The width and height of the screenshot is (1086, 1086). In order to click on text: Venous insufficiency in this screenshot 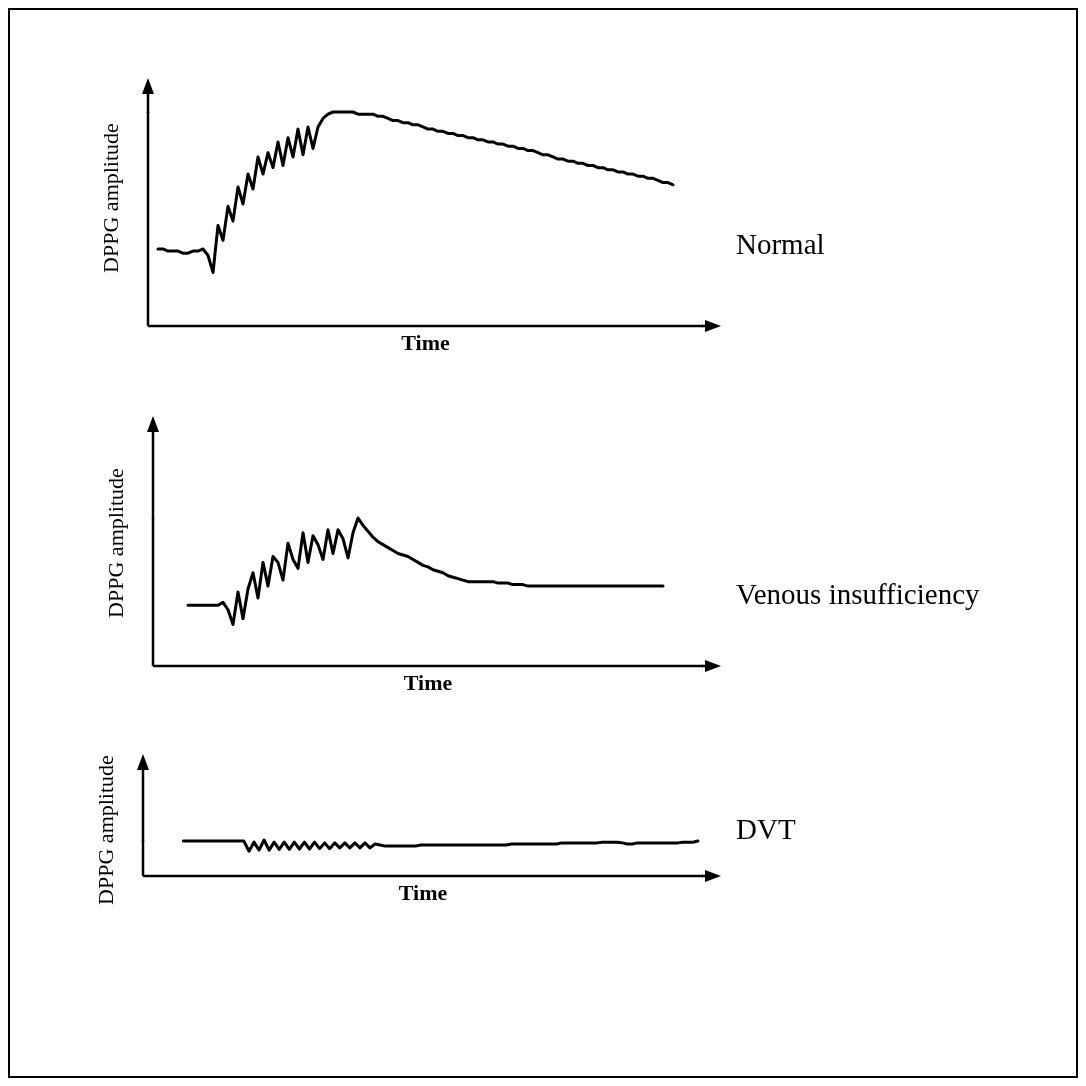, I will do `click(858, 594)`.